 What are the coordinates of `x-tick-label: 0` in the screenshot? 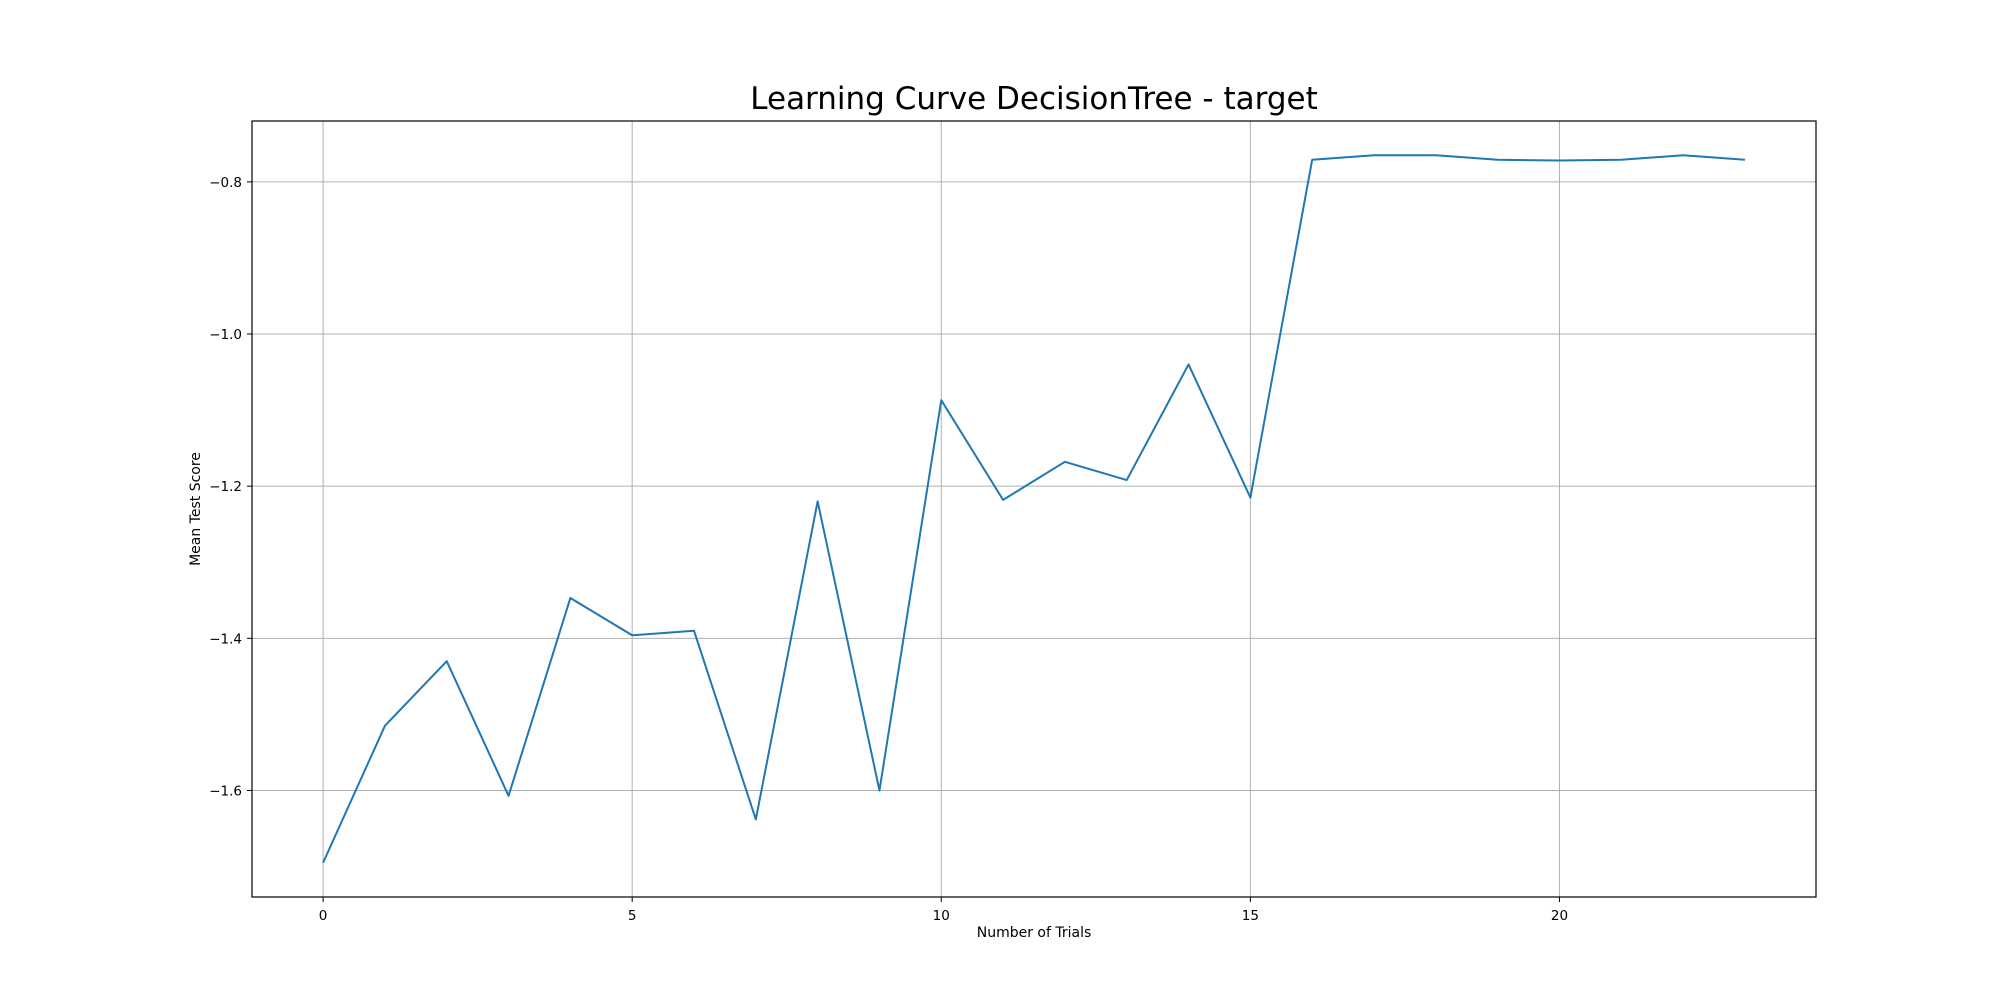 It's located at (323, 916).